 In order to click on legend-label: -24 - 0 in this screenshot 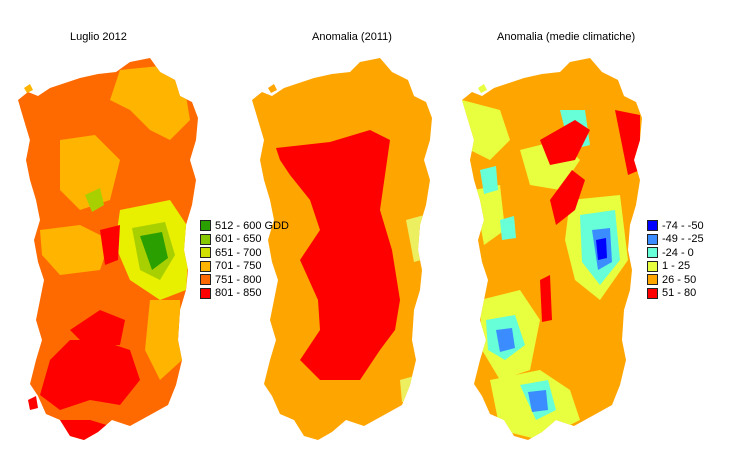, I will do `click(678, 252)`.